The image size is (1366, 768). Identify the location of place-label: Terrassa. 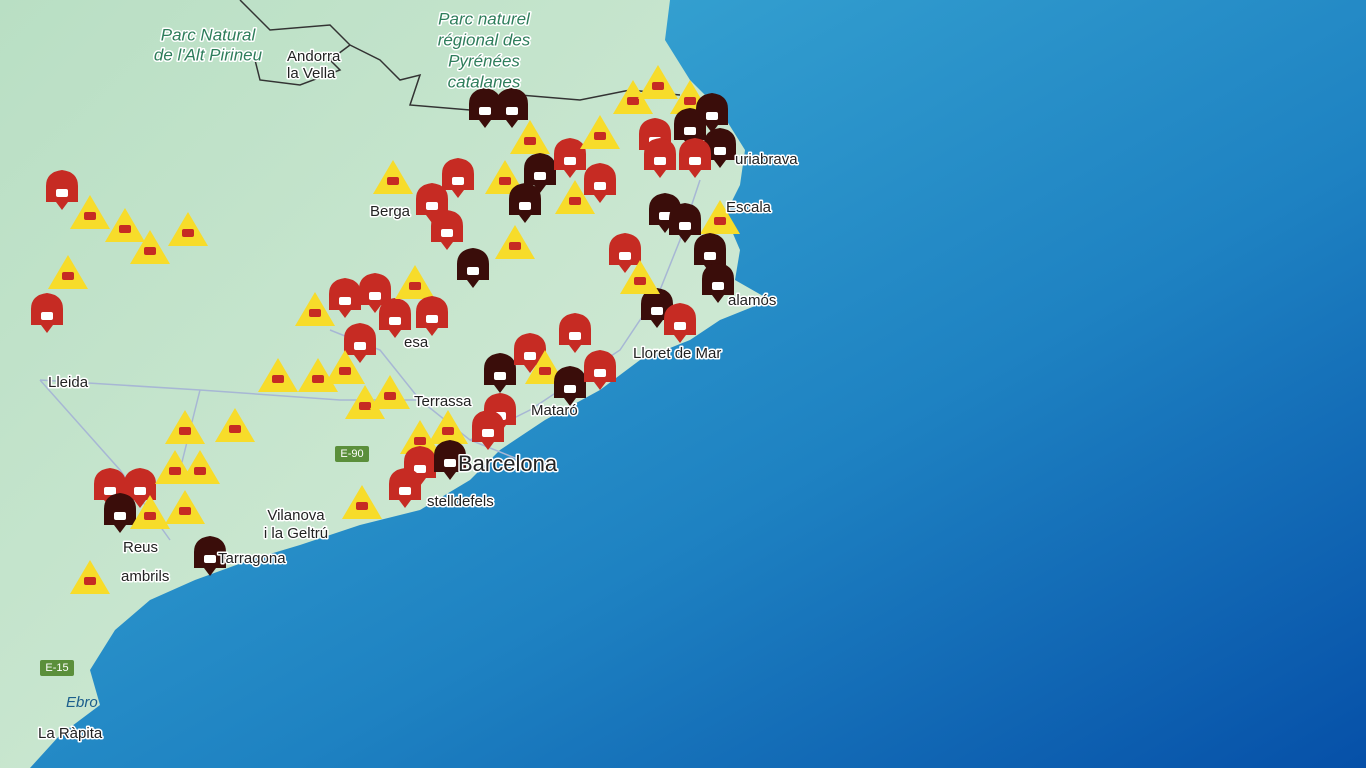
(443, 401).